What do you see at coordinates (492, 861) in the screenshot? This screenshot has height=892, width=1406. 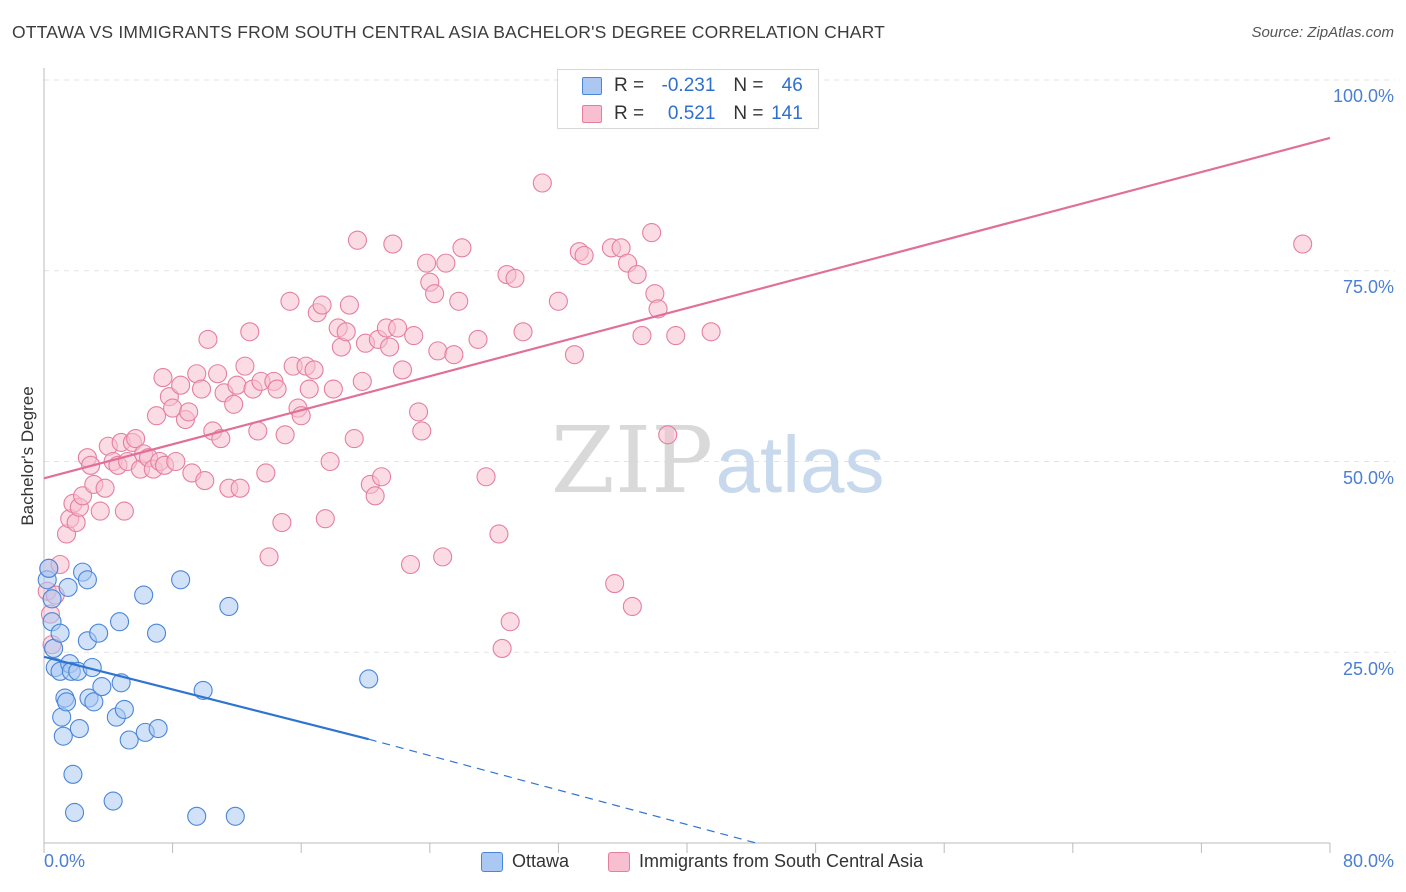 I see `ottawa-legend-swatch` at bounding box center [492, 861].